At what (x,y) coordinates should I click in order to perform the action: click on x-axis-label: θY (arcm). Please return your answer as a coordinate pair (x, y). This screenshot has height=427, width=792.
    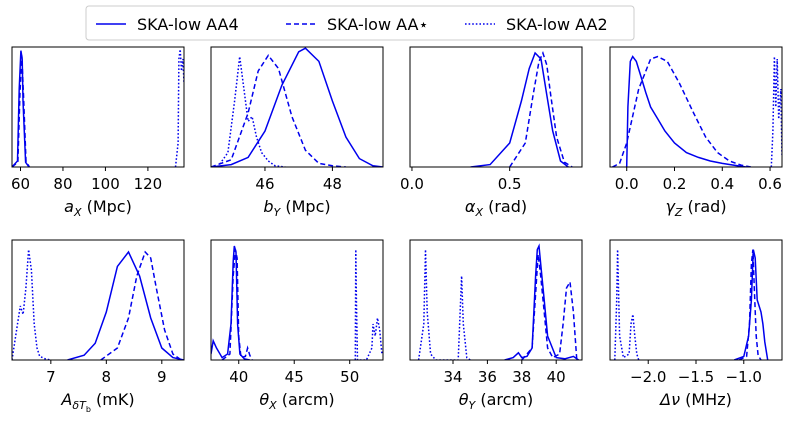
    Looking at the image, I should click on (496, 401).